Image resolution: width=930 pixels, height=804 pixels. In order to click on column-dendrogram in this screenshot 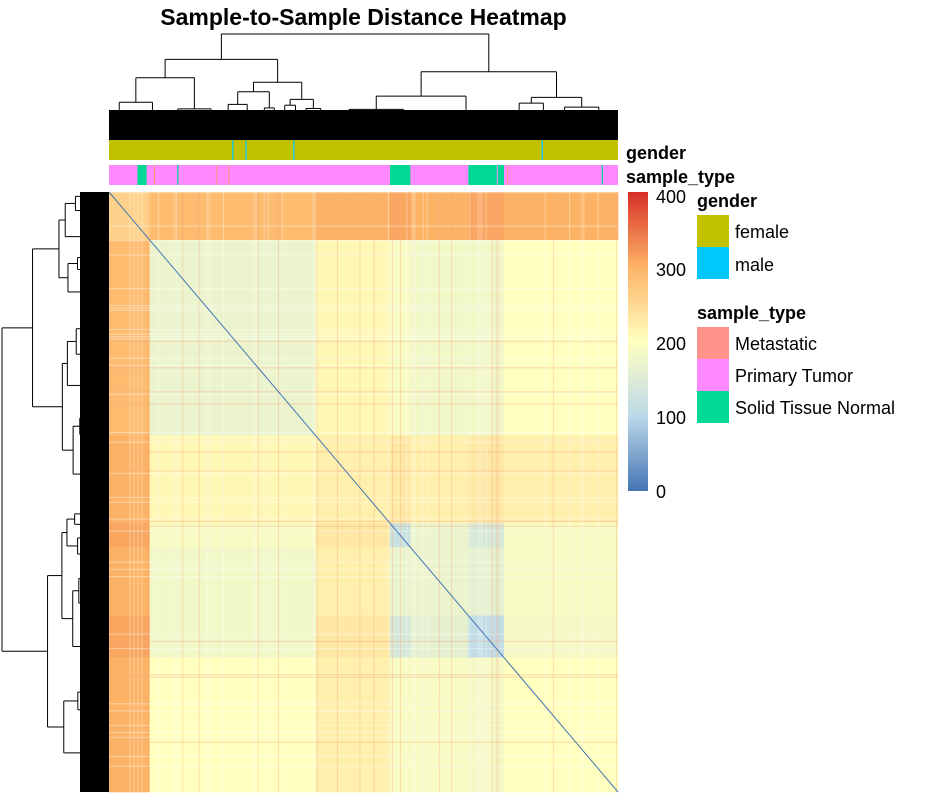, I will do `click(363, 86)`.